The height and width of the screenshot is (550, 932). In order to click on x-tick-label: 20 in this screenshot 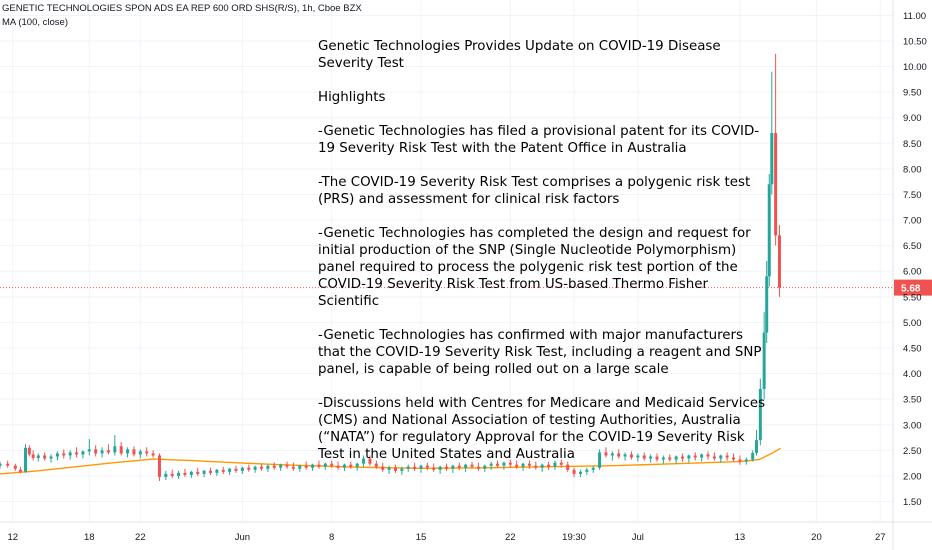, I will do `click(816, 537)`.